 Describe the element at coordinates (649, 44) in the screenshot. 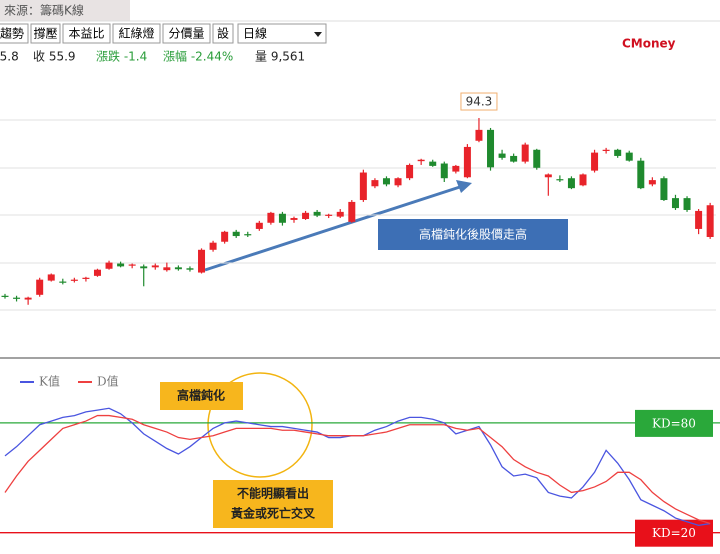

I see `logo: CMoney` at that location.